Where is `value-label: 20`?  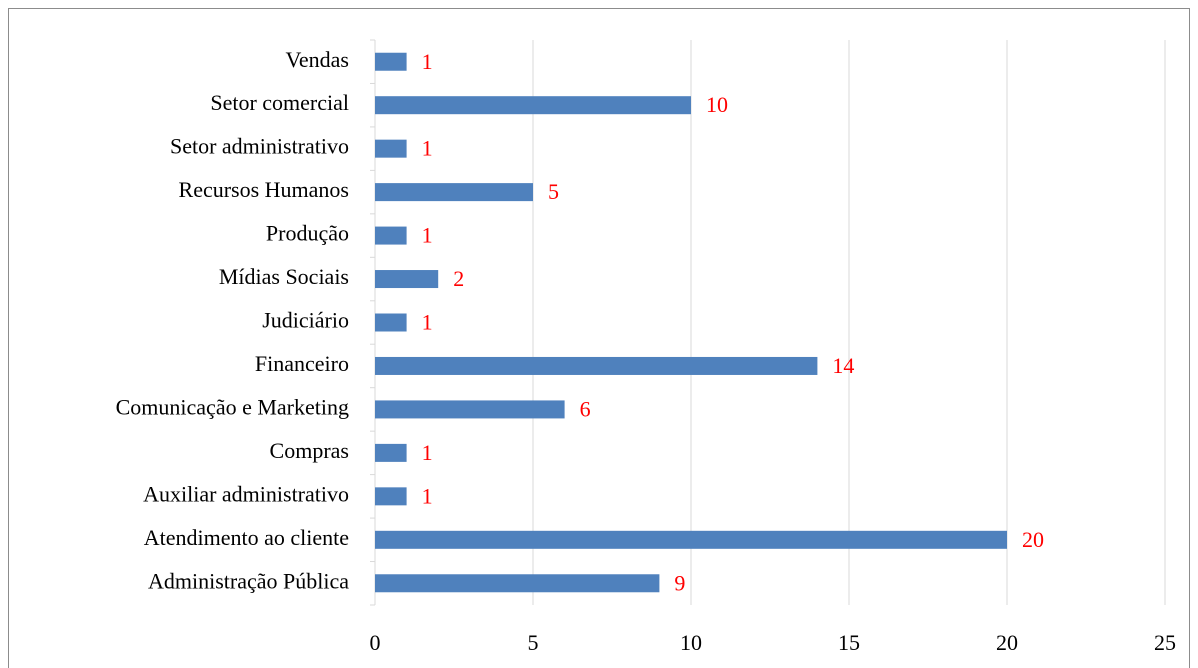
value-label: 20 is located at coordinates (1033, 539).